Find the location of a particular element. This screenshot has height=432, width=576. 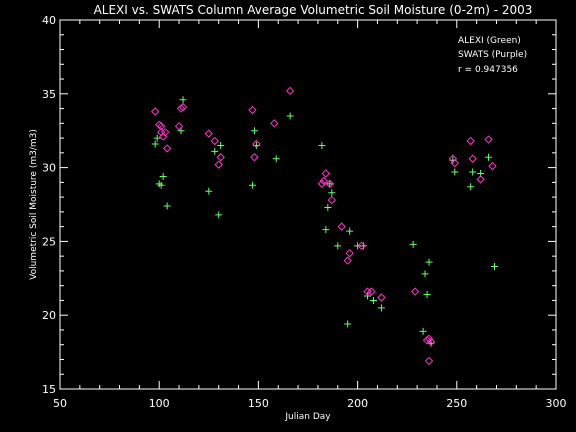

x-tick-label: 150 is located at coordinates (258, 403).